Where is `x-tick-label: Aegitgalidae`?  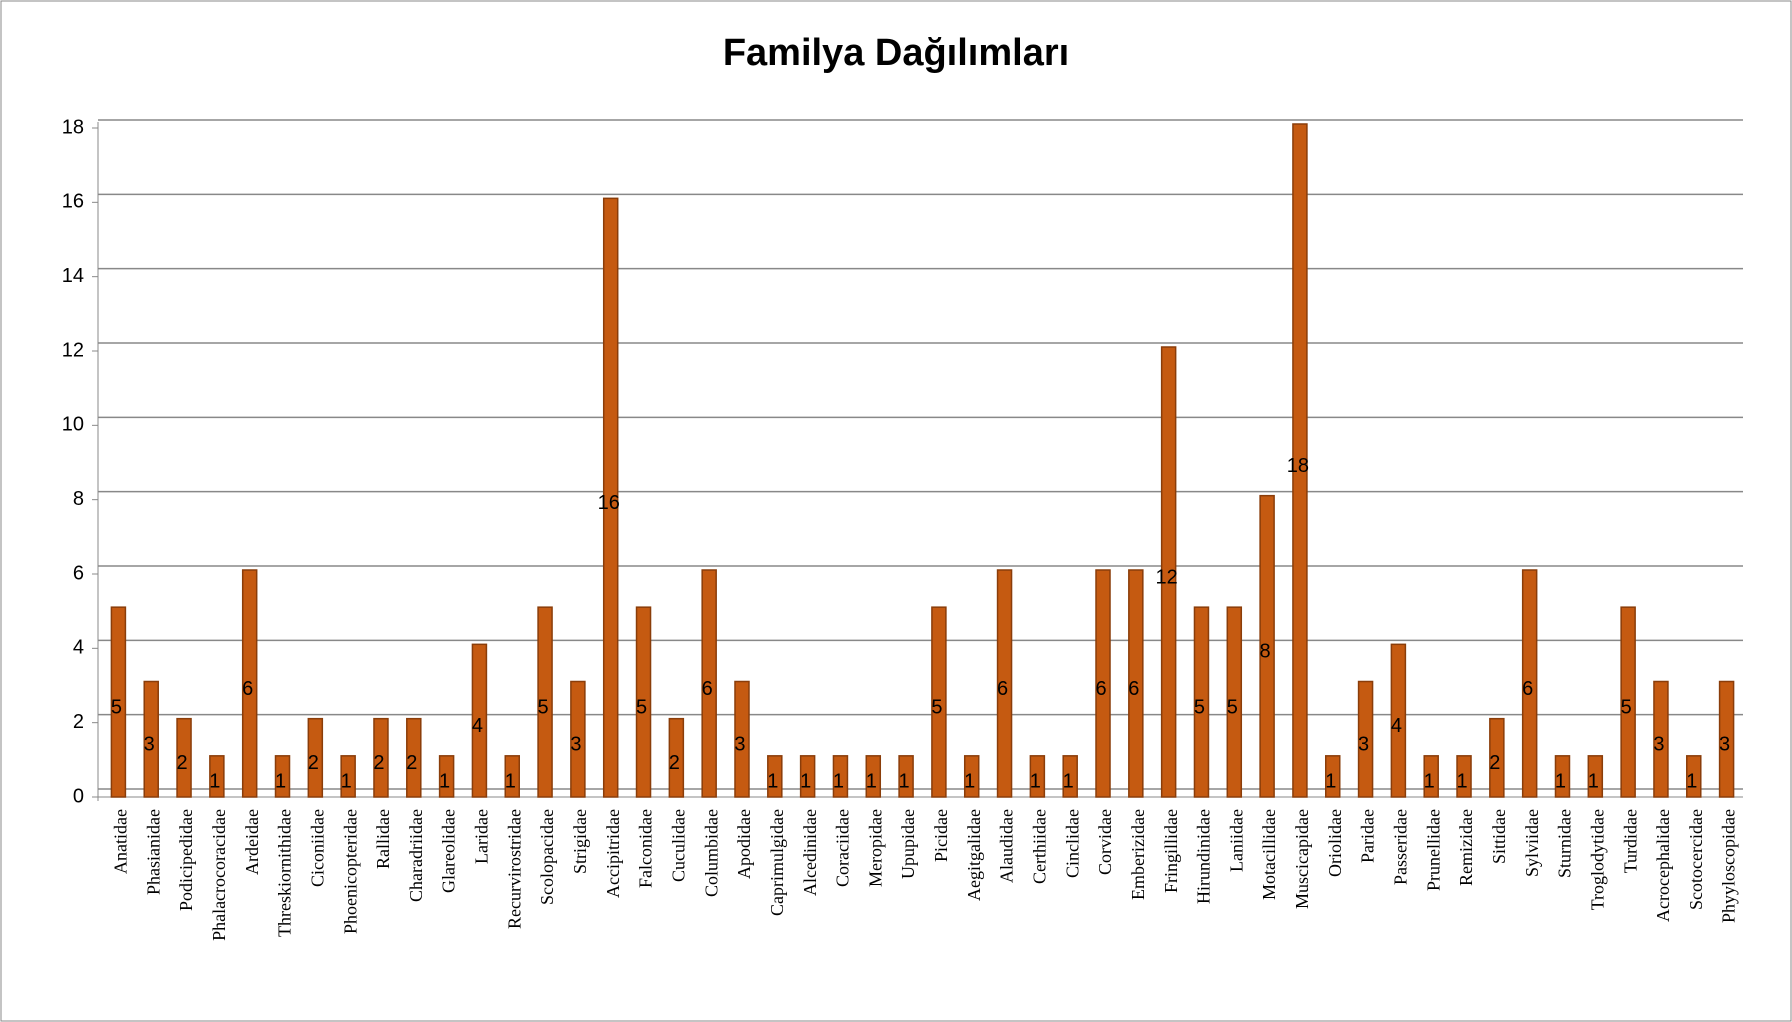 x-tick-label: Aegitgalidae is located at coordinates (974, 855).